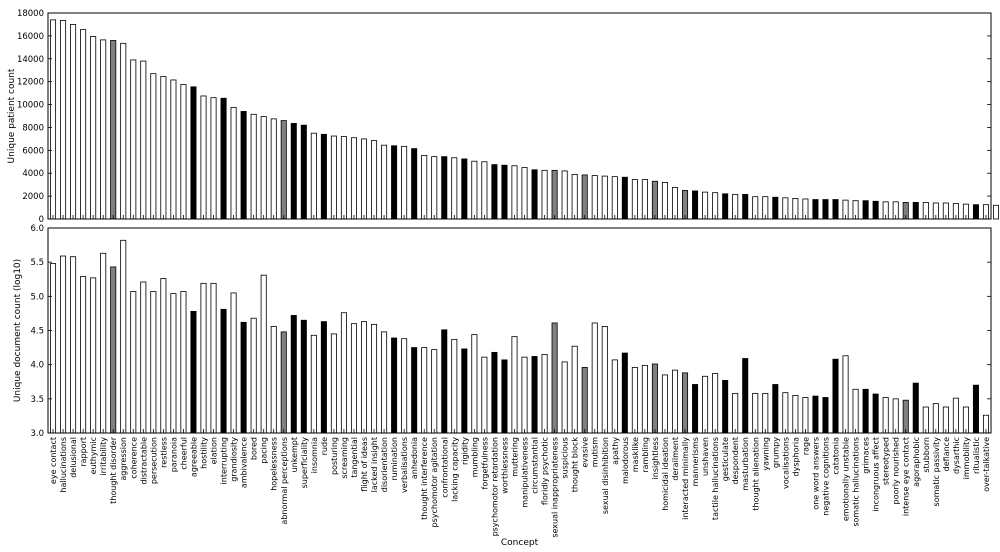 The width and height of the screenshot is (1000, 552). Describe the element at coordinates (545, 471) in the screenshot. I see `x-tick-label: floridly psychotic` at that location.